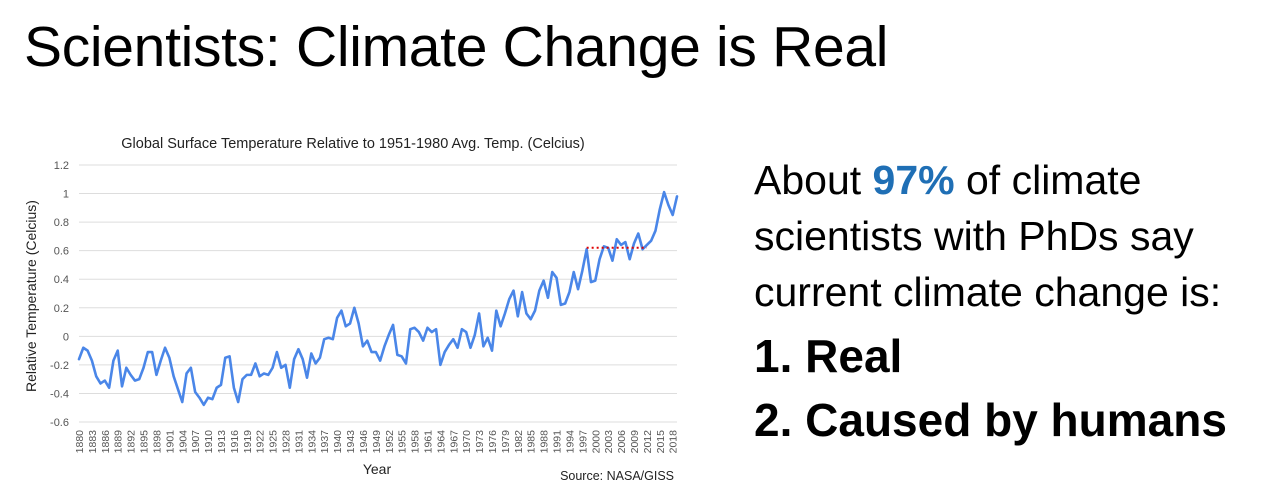  I want to click on x-tick-label: 1913, so click(222, 442).